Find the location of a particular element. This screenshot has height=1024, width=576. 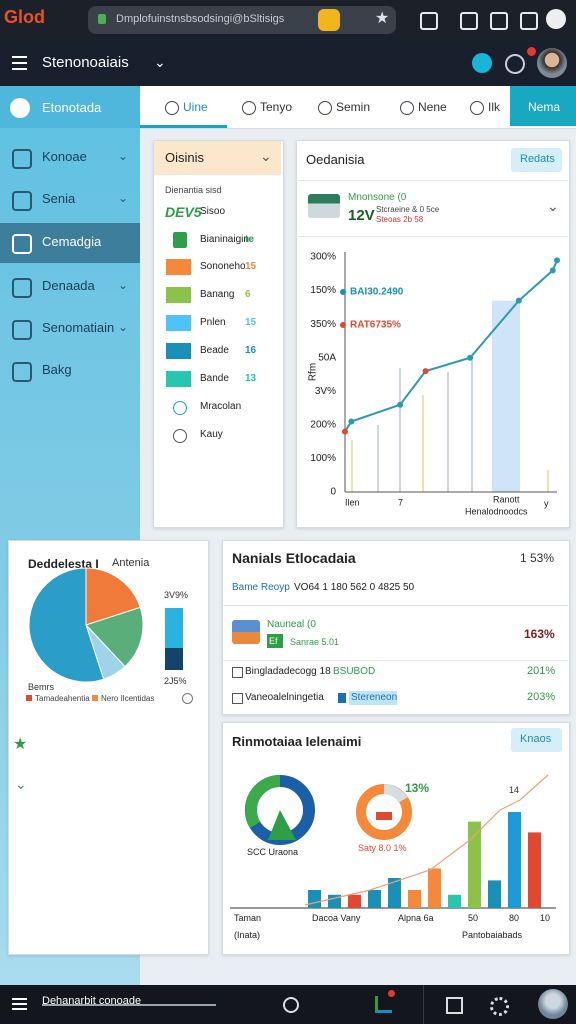

item-label: Pnlen is located at coordinates (213, 322).